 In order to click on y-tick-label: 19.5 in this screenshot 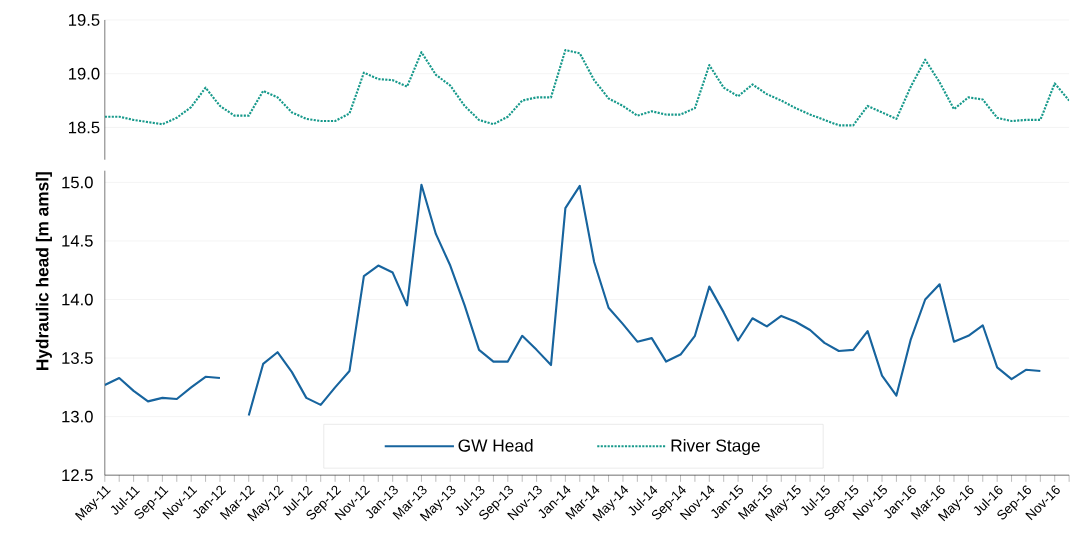, I will do `click(84, 20)`.